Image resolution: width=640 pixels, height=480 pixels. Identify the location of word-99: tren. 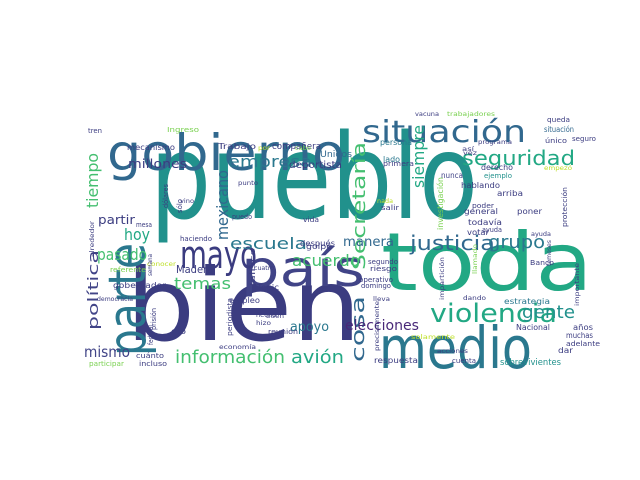
(95, 131).